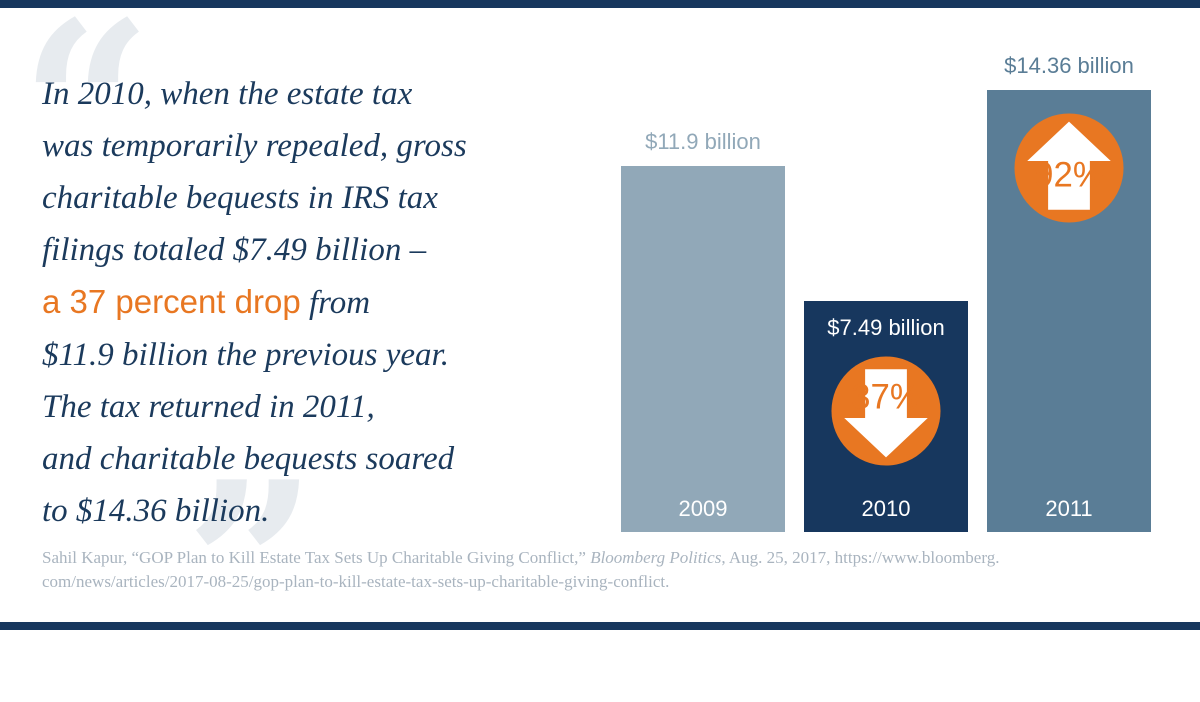  What do you see at coordinates (886, 508) in the screenshot?
I see `bar-year-label: 2010` at bounding box center [886, 508].